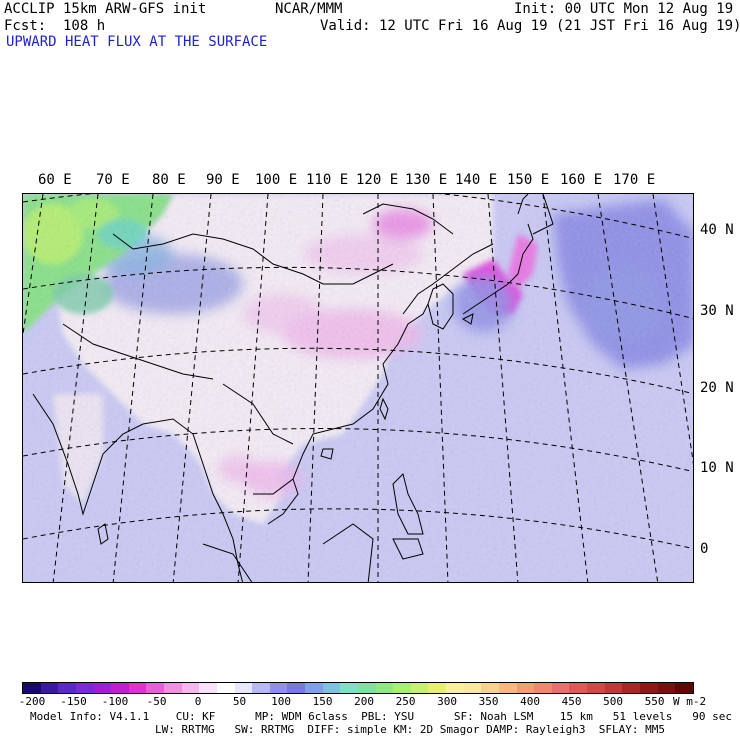 The width and height of the screenshot is (740, 740). I want to click on colorbar-tick-label: 50, so click(239, 701).